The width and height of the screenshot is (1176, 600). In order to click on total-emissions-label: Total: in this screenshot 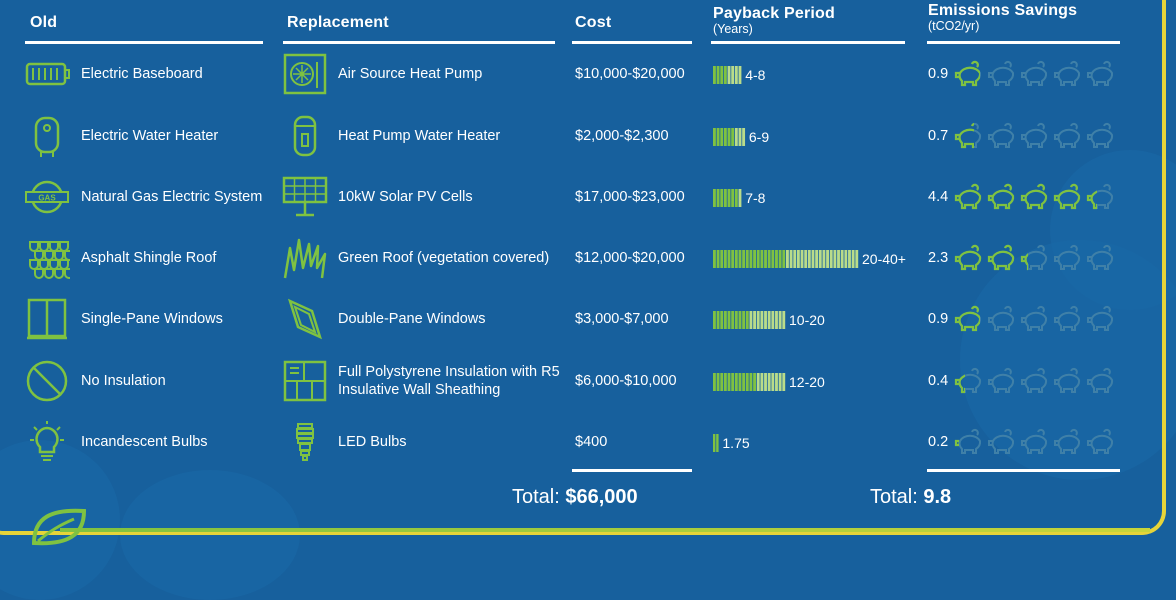, I will do `click(894, 497)`.